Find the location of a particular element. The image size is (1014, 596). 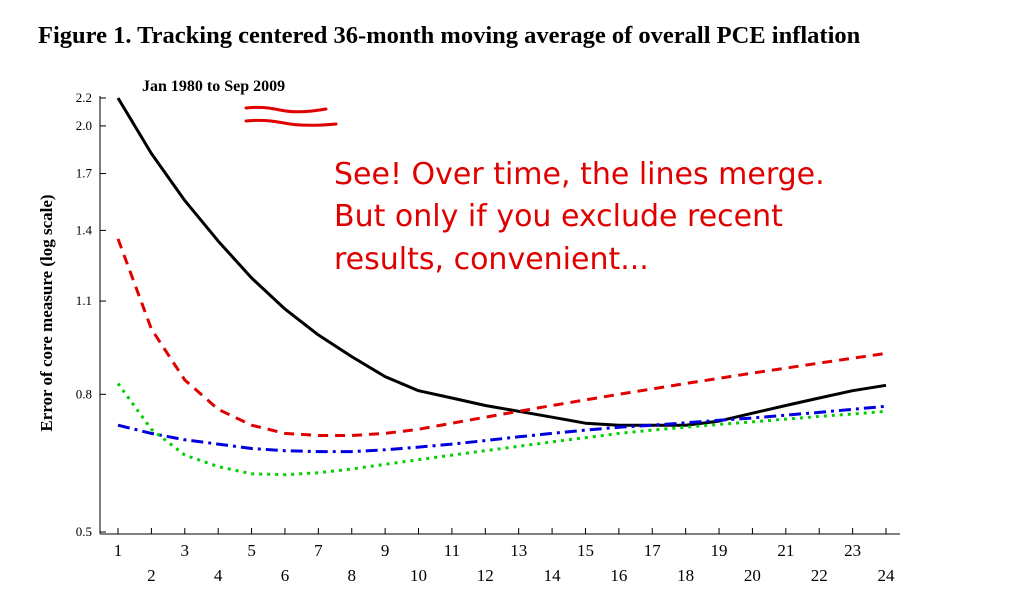

x-tick-label: 16 is located at coordinates (618, 575).